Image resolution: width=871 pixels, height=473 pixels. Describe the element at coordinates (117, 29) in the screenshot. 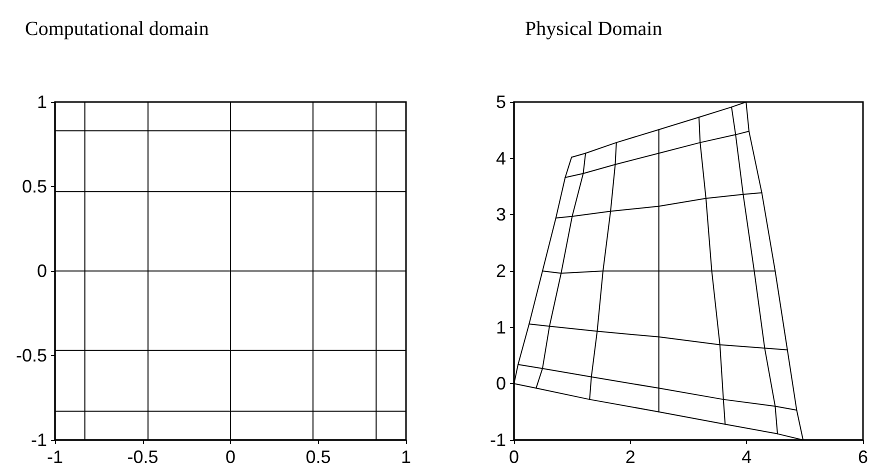

I see `chart-title: Computational domain` at that location.